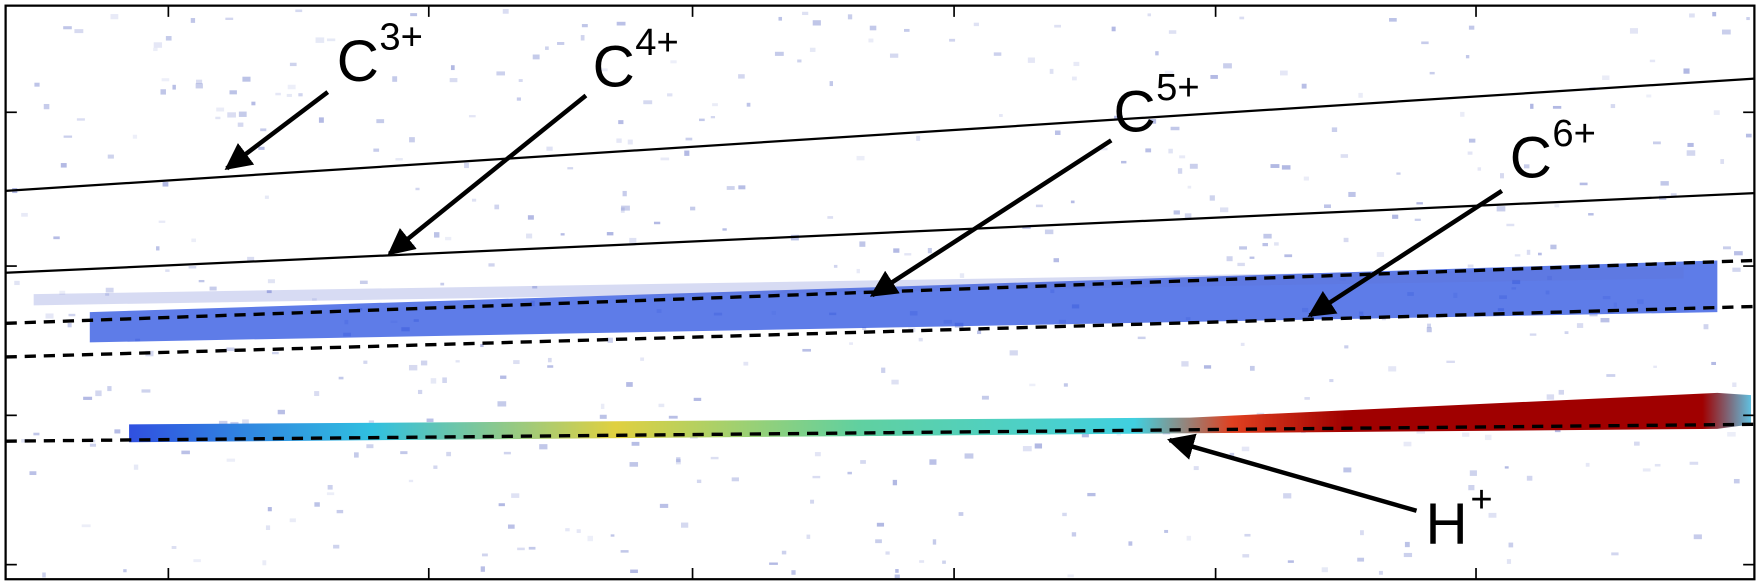 Image resolution: width=1760 pixels, height=586 pixels. Describe the element at coordinates (1178, 87) in the screenshot. I see `ion-charge: 5+` at that location.